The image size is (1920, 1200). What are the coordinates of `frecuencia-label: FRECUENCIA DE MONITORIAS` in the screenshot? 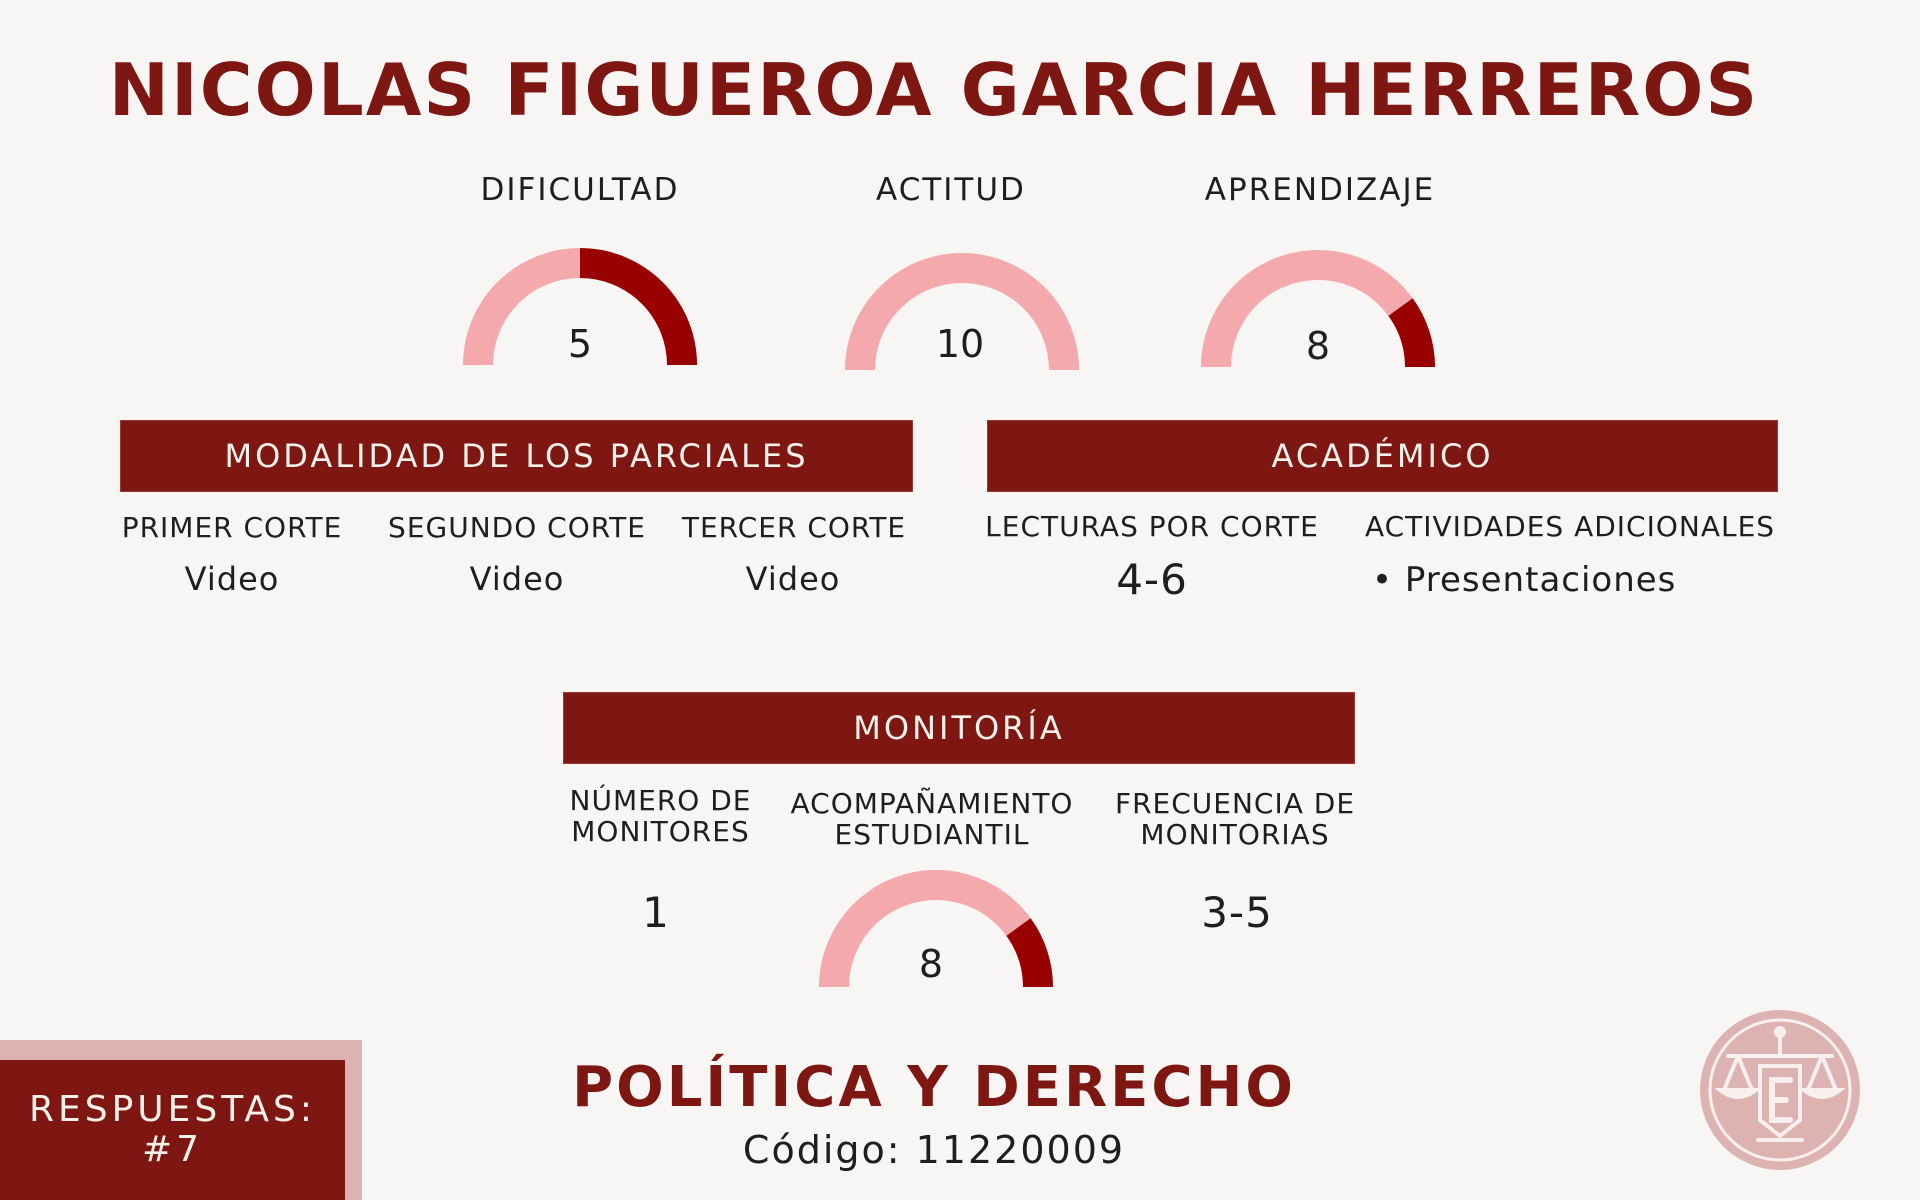 It's located at (1235, 819).